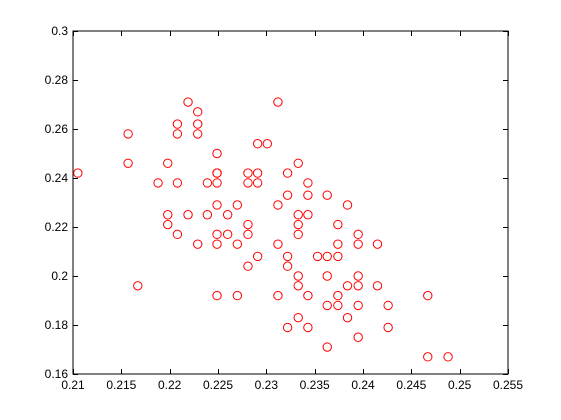 The width and height of the screenshot is (561, 420). I want to click on y-tick-label: 0.18, so click(57, 325).